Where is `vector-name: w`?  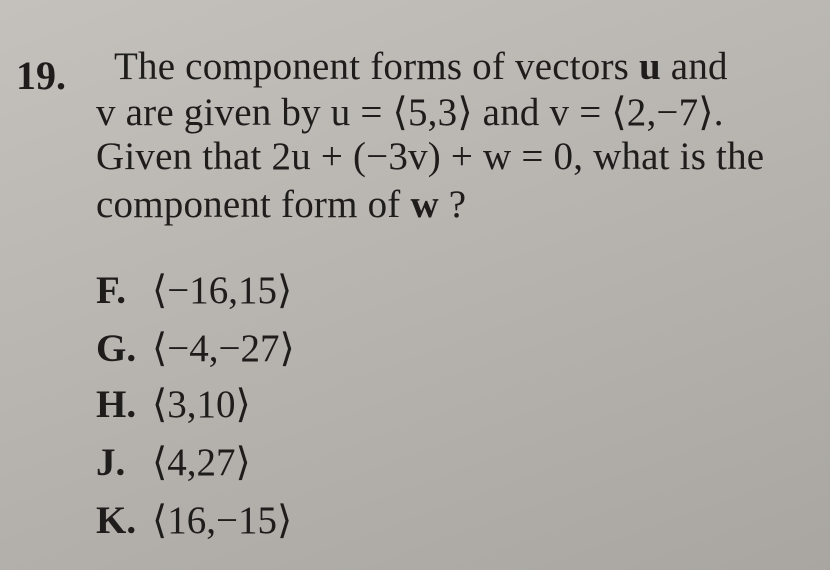 vector-name: w is located at coordinates (424, 204).